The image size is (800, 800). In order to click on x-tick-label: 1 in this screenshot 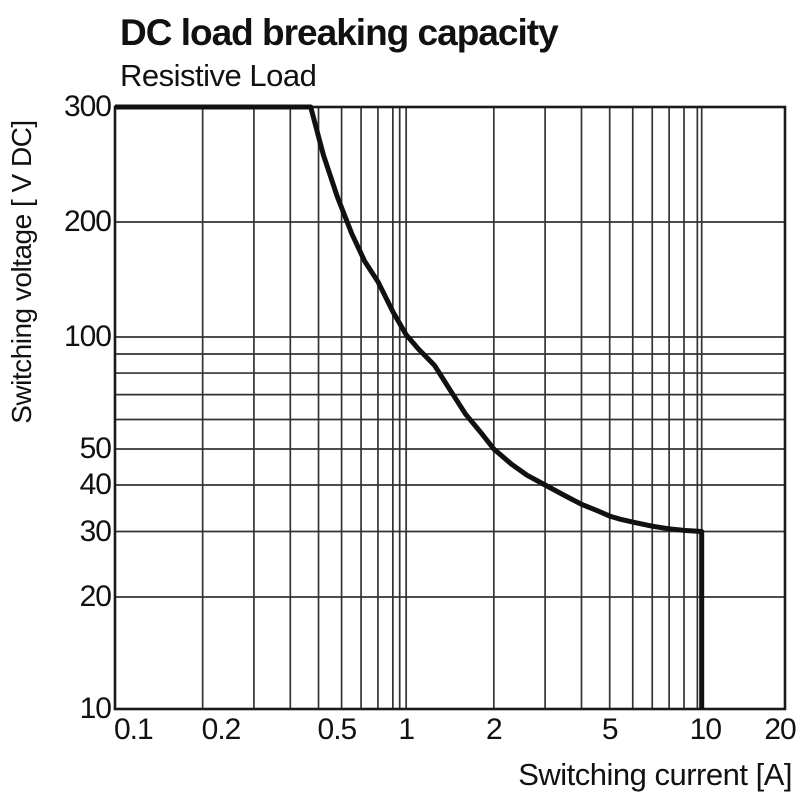, I will do `click(406, 729)`.